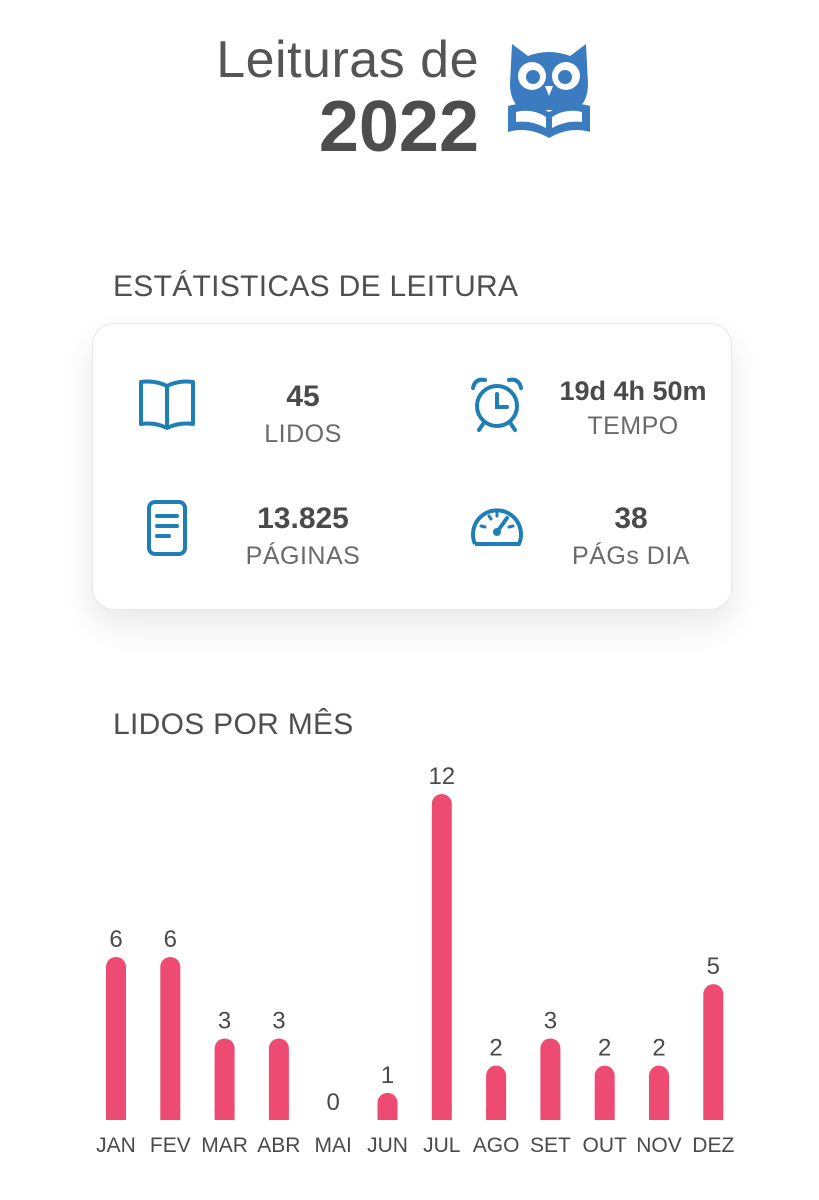 This screenshot has width=819, height=1200. What do you see at coordinates (303, 396) in the screenshot?
I see `stat-books-read-value: 45` at bounding box center [303, 396].